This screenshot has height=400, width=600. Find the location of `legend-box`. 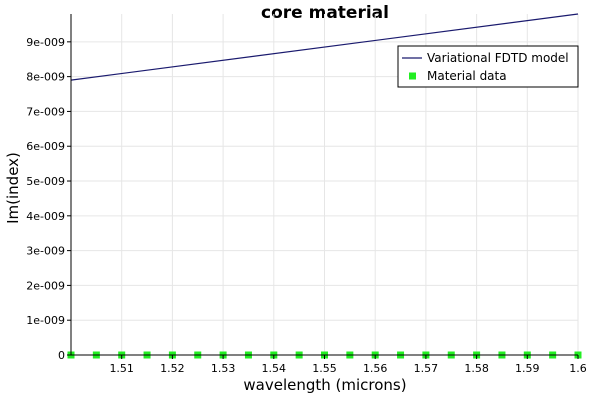

legend-box is located at coordinates (488, 66).